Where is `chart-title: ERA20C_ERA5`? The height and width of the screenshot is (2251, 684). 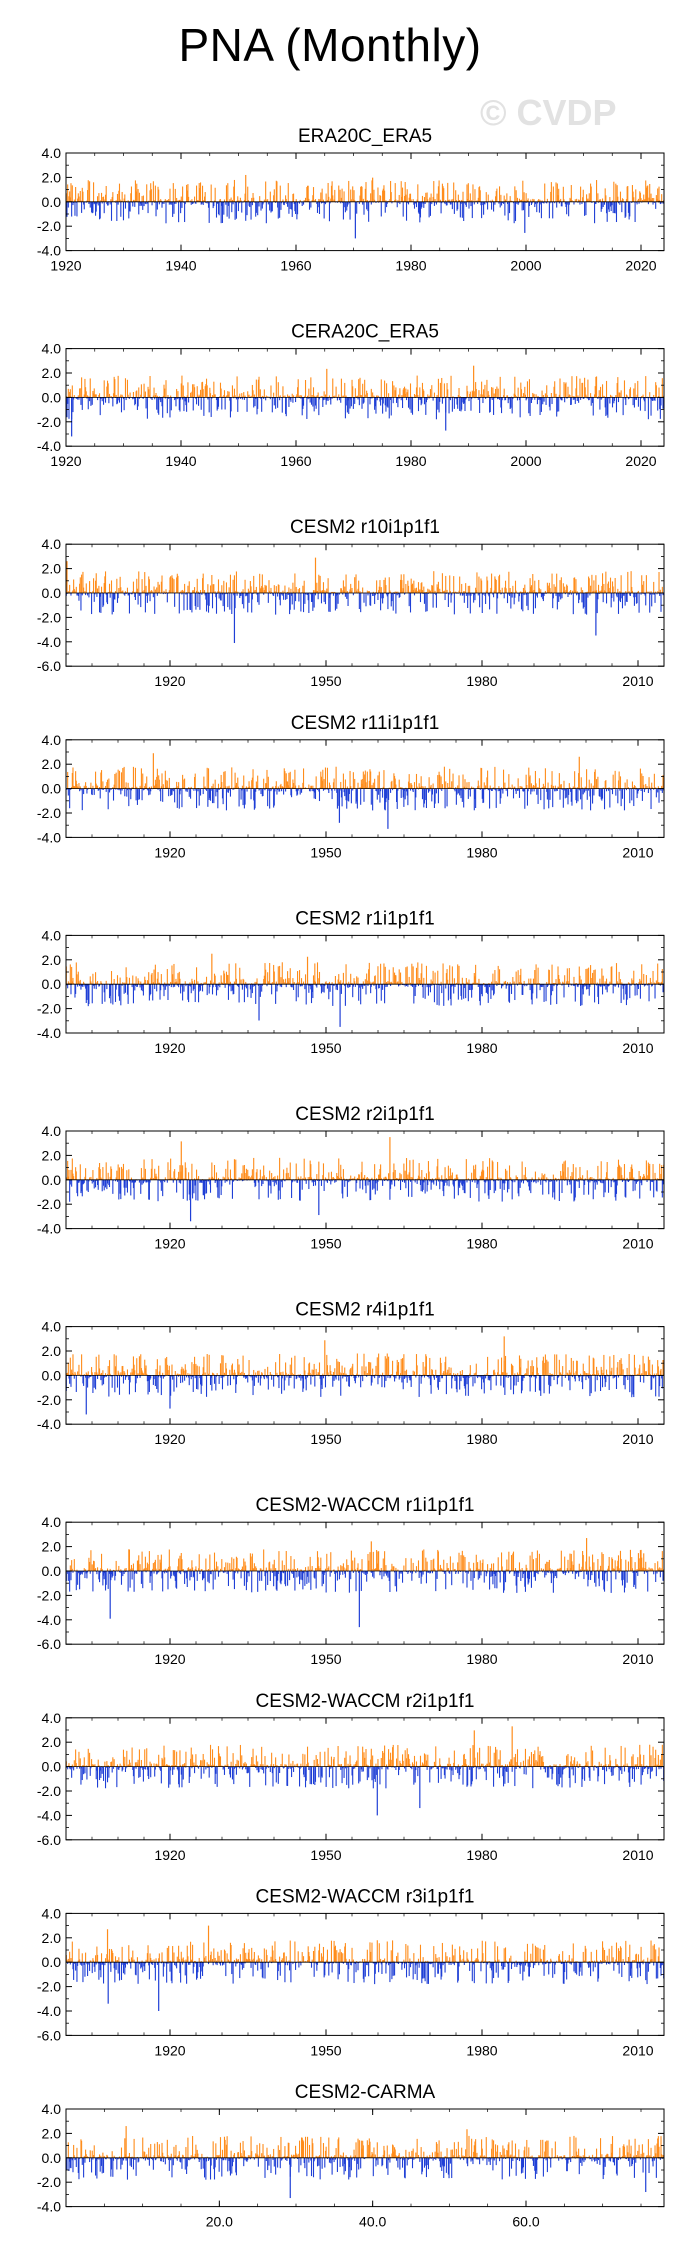 chart-title: ERA20C_ERA5 is located at coordinates (365, 136).